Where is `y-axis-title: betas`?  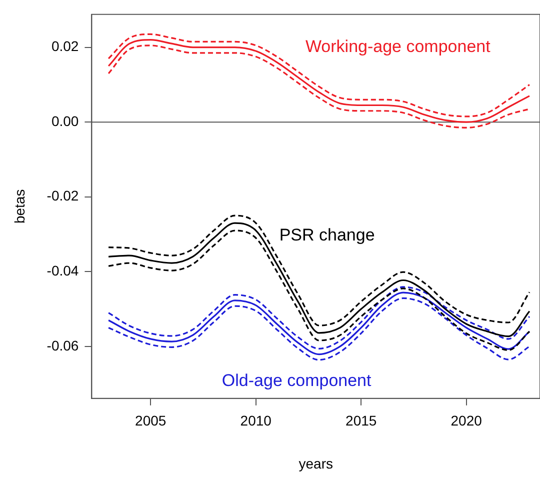 y-axis-title: betas is located at coordinates (19, 206).